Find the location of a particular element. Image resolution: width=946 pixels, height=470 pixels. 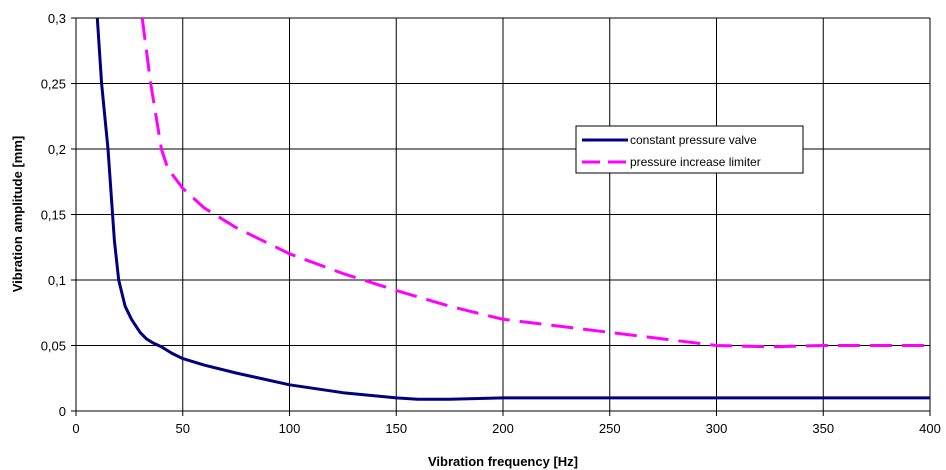

y-tick-label: 0,05 is located at coordinates (53, 346).